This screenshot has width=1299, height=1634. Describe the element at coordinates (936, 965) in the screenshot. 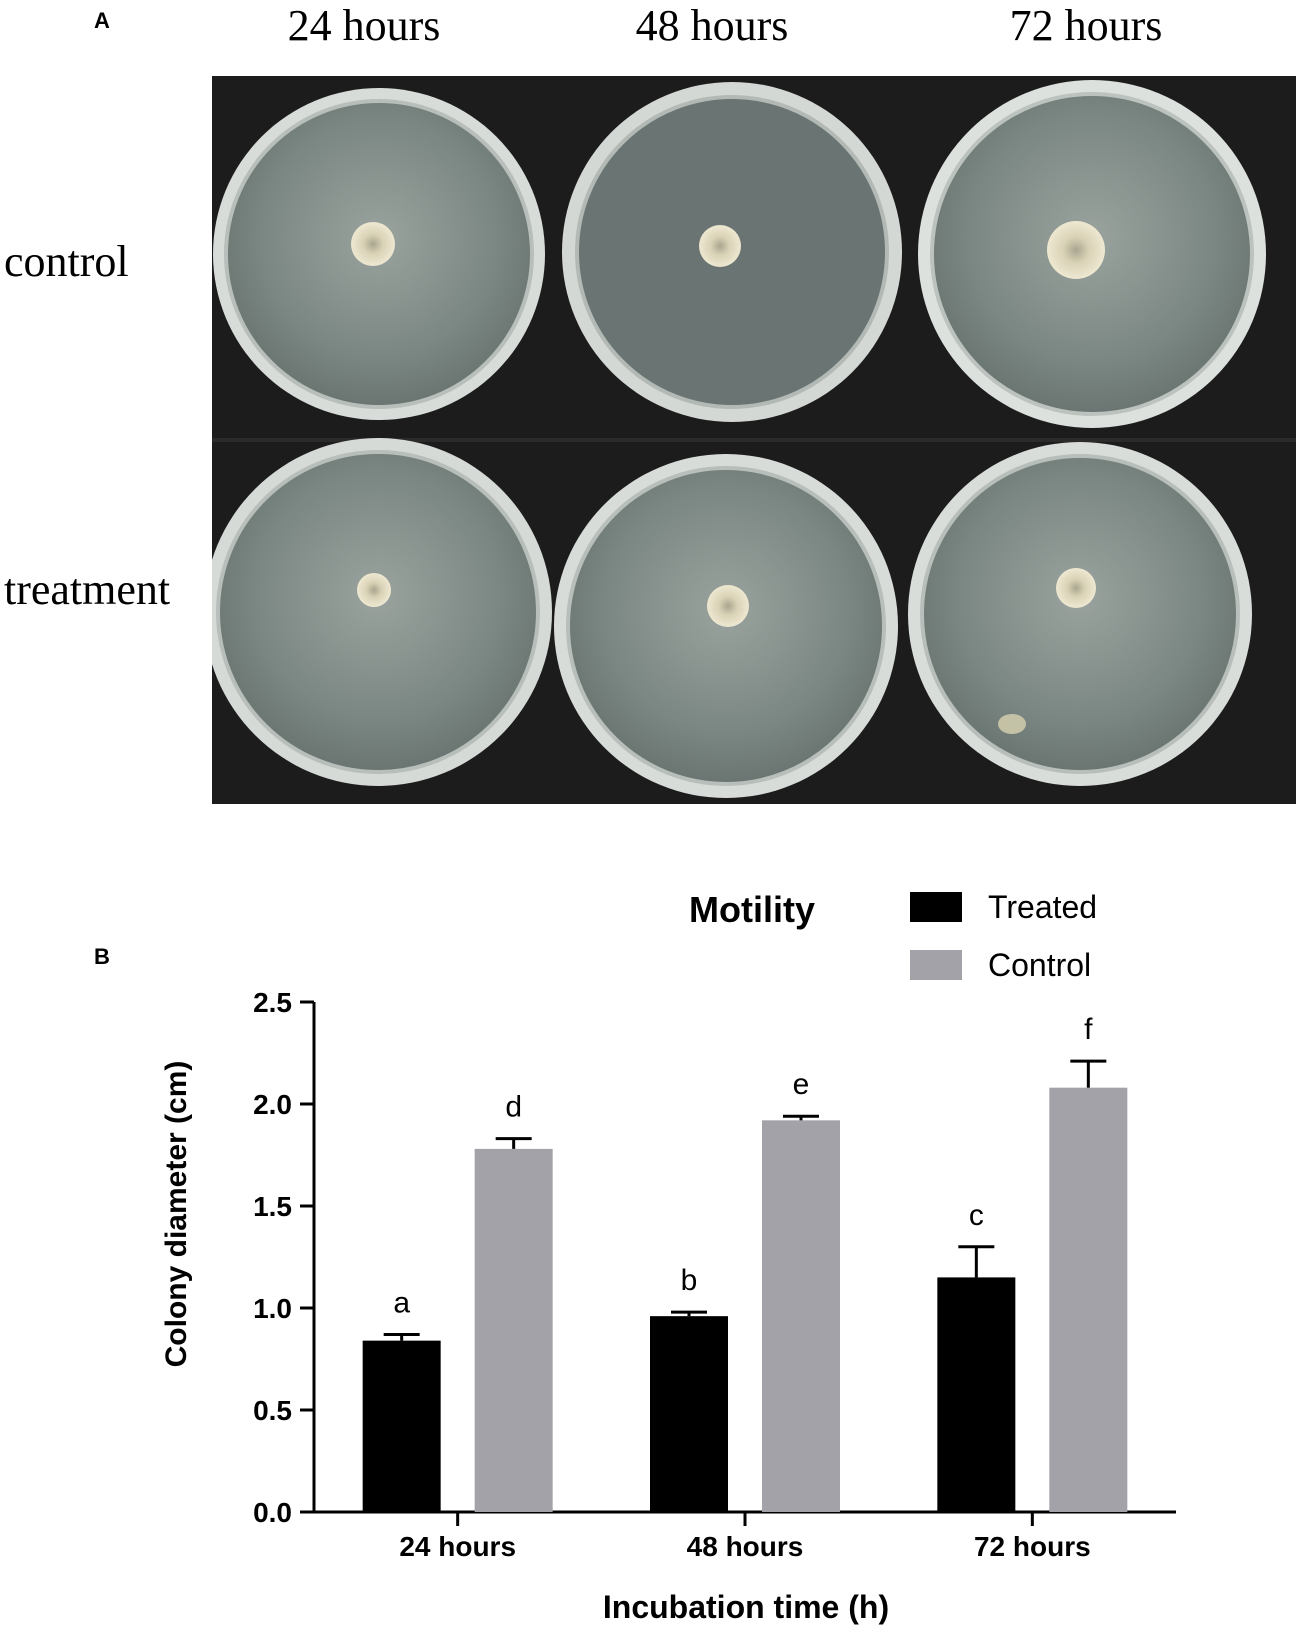

I see `legend-swatch-control` at that location.